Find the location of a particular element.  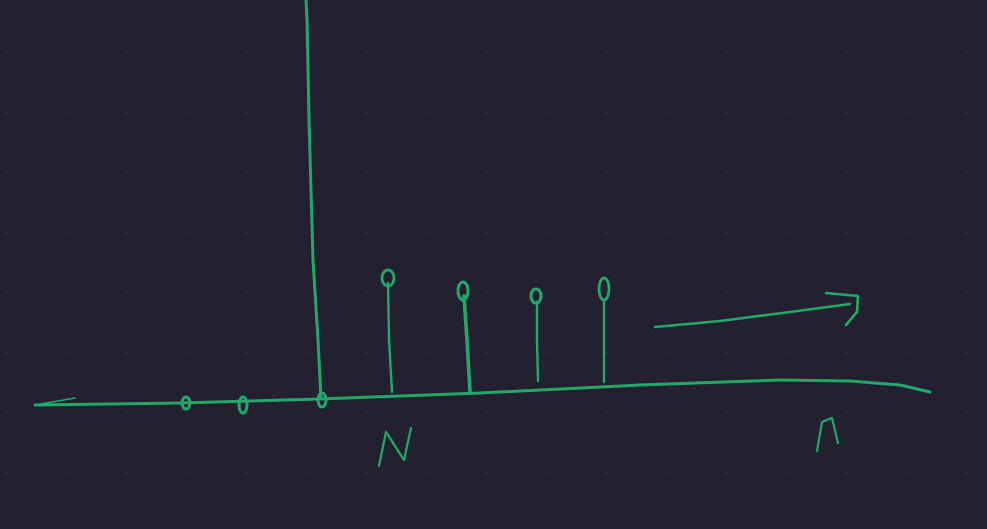

continuation-arrow is located at coordinates (756, 310).